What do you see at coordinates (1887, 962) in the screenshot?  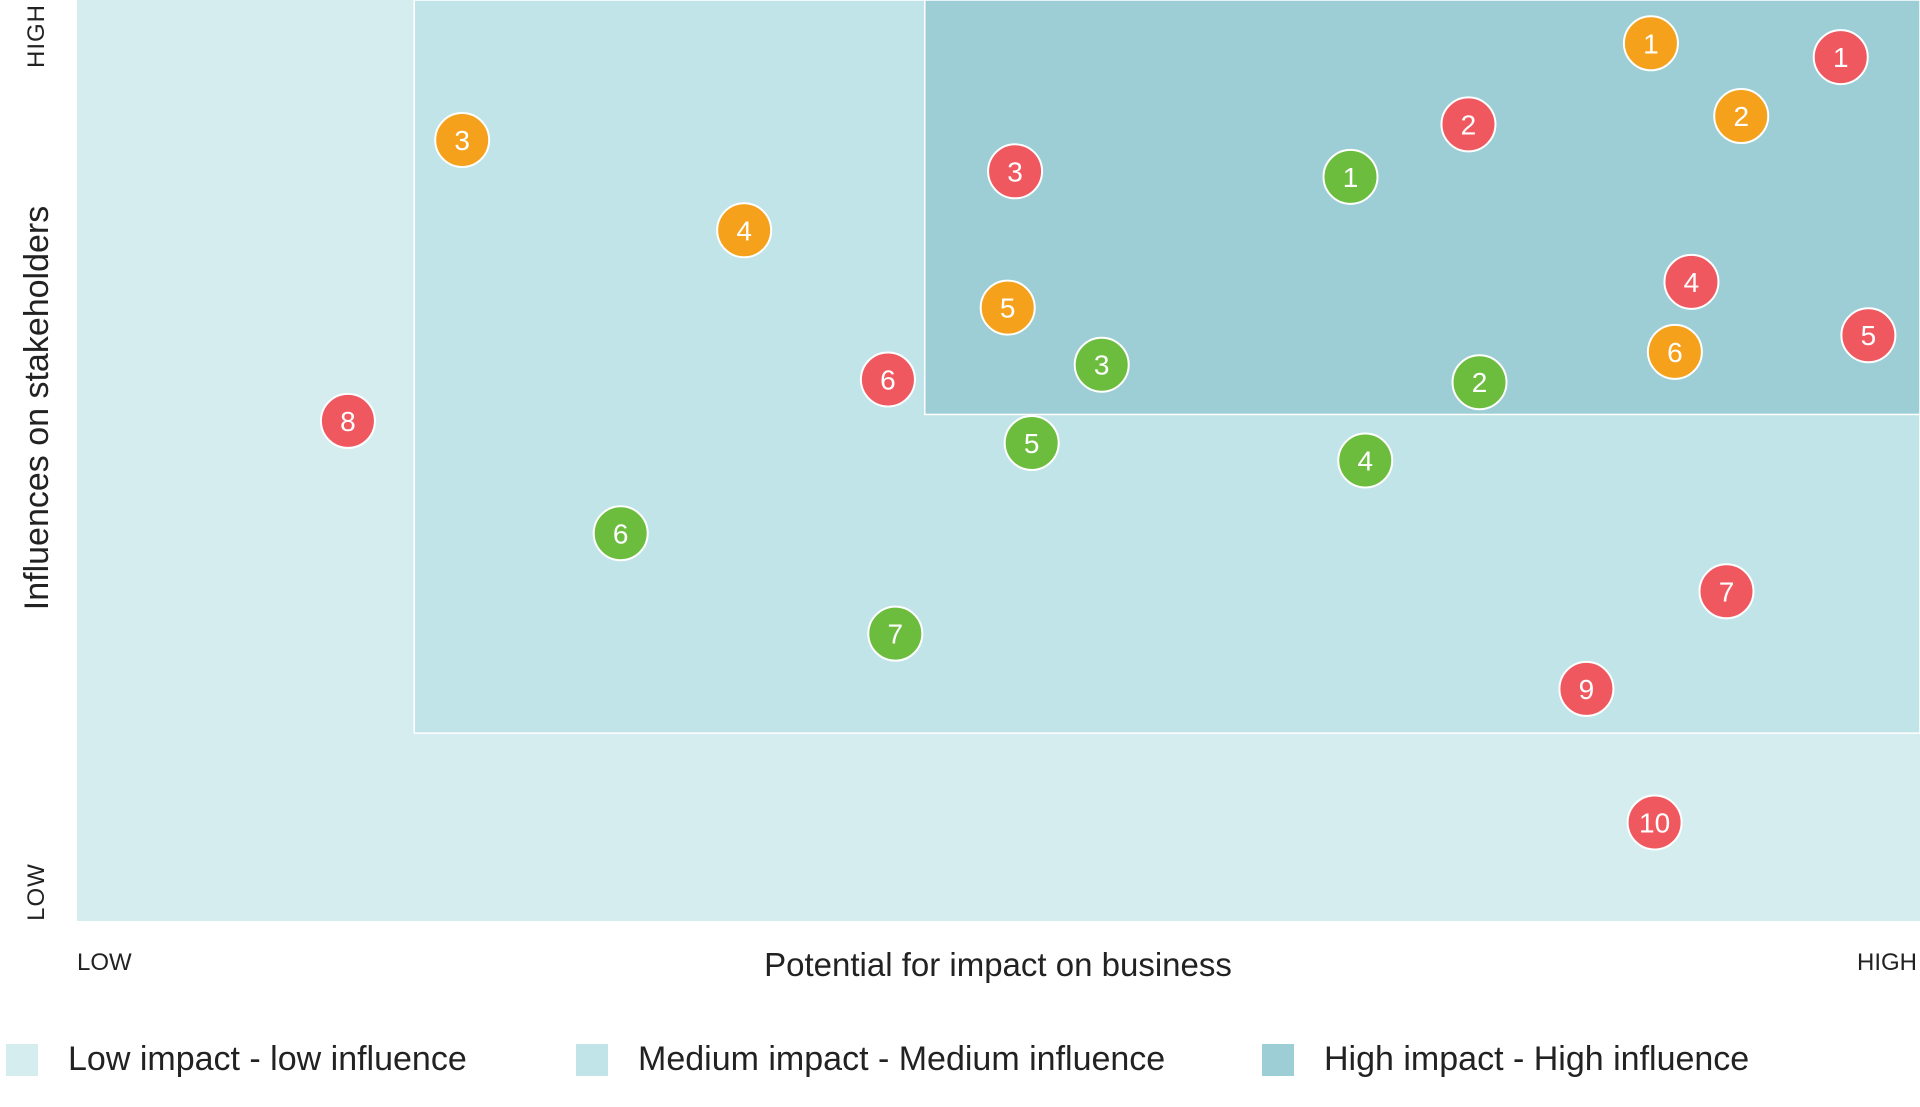 I see `x-axis-high-label: HIGH` at bounding box center [1887, 962].